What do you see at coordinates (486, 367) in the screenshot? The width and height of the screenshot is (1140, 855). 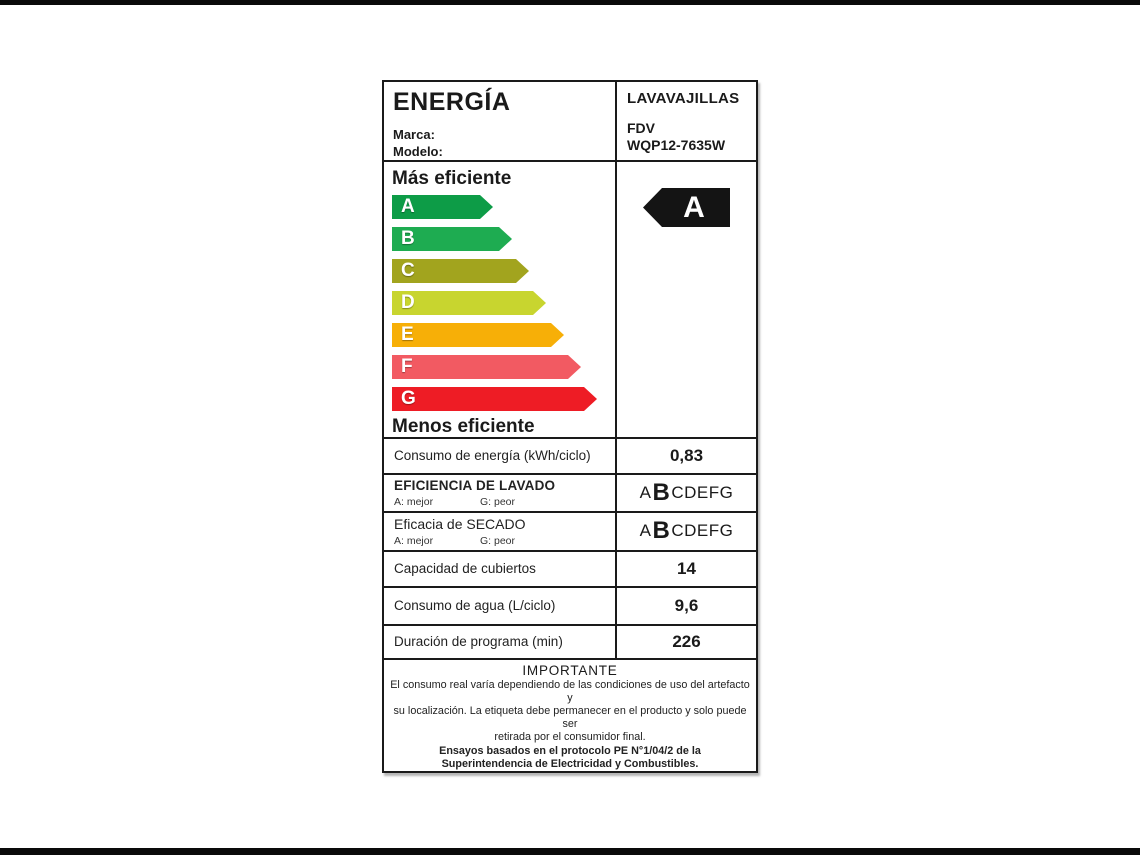 I see `class-arrow-f: F` at bounding box center [486, 367].